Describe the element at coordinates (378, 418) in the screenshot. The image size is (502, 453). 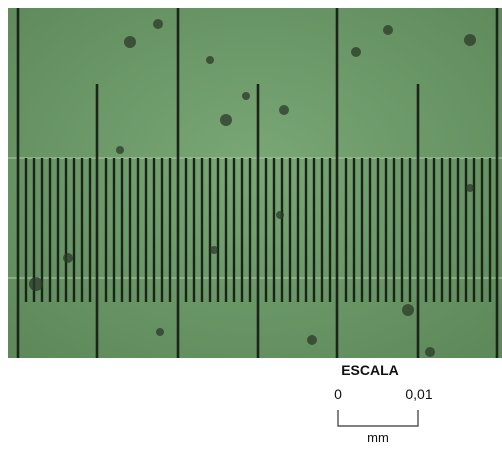
I see `scale-bar` at that location.